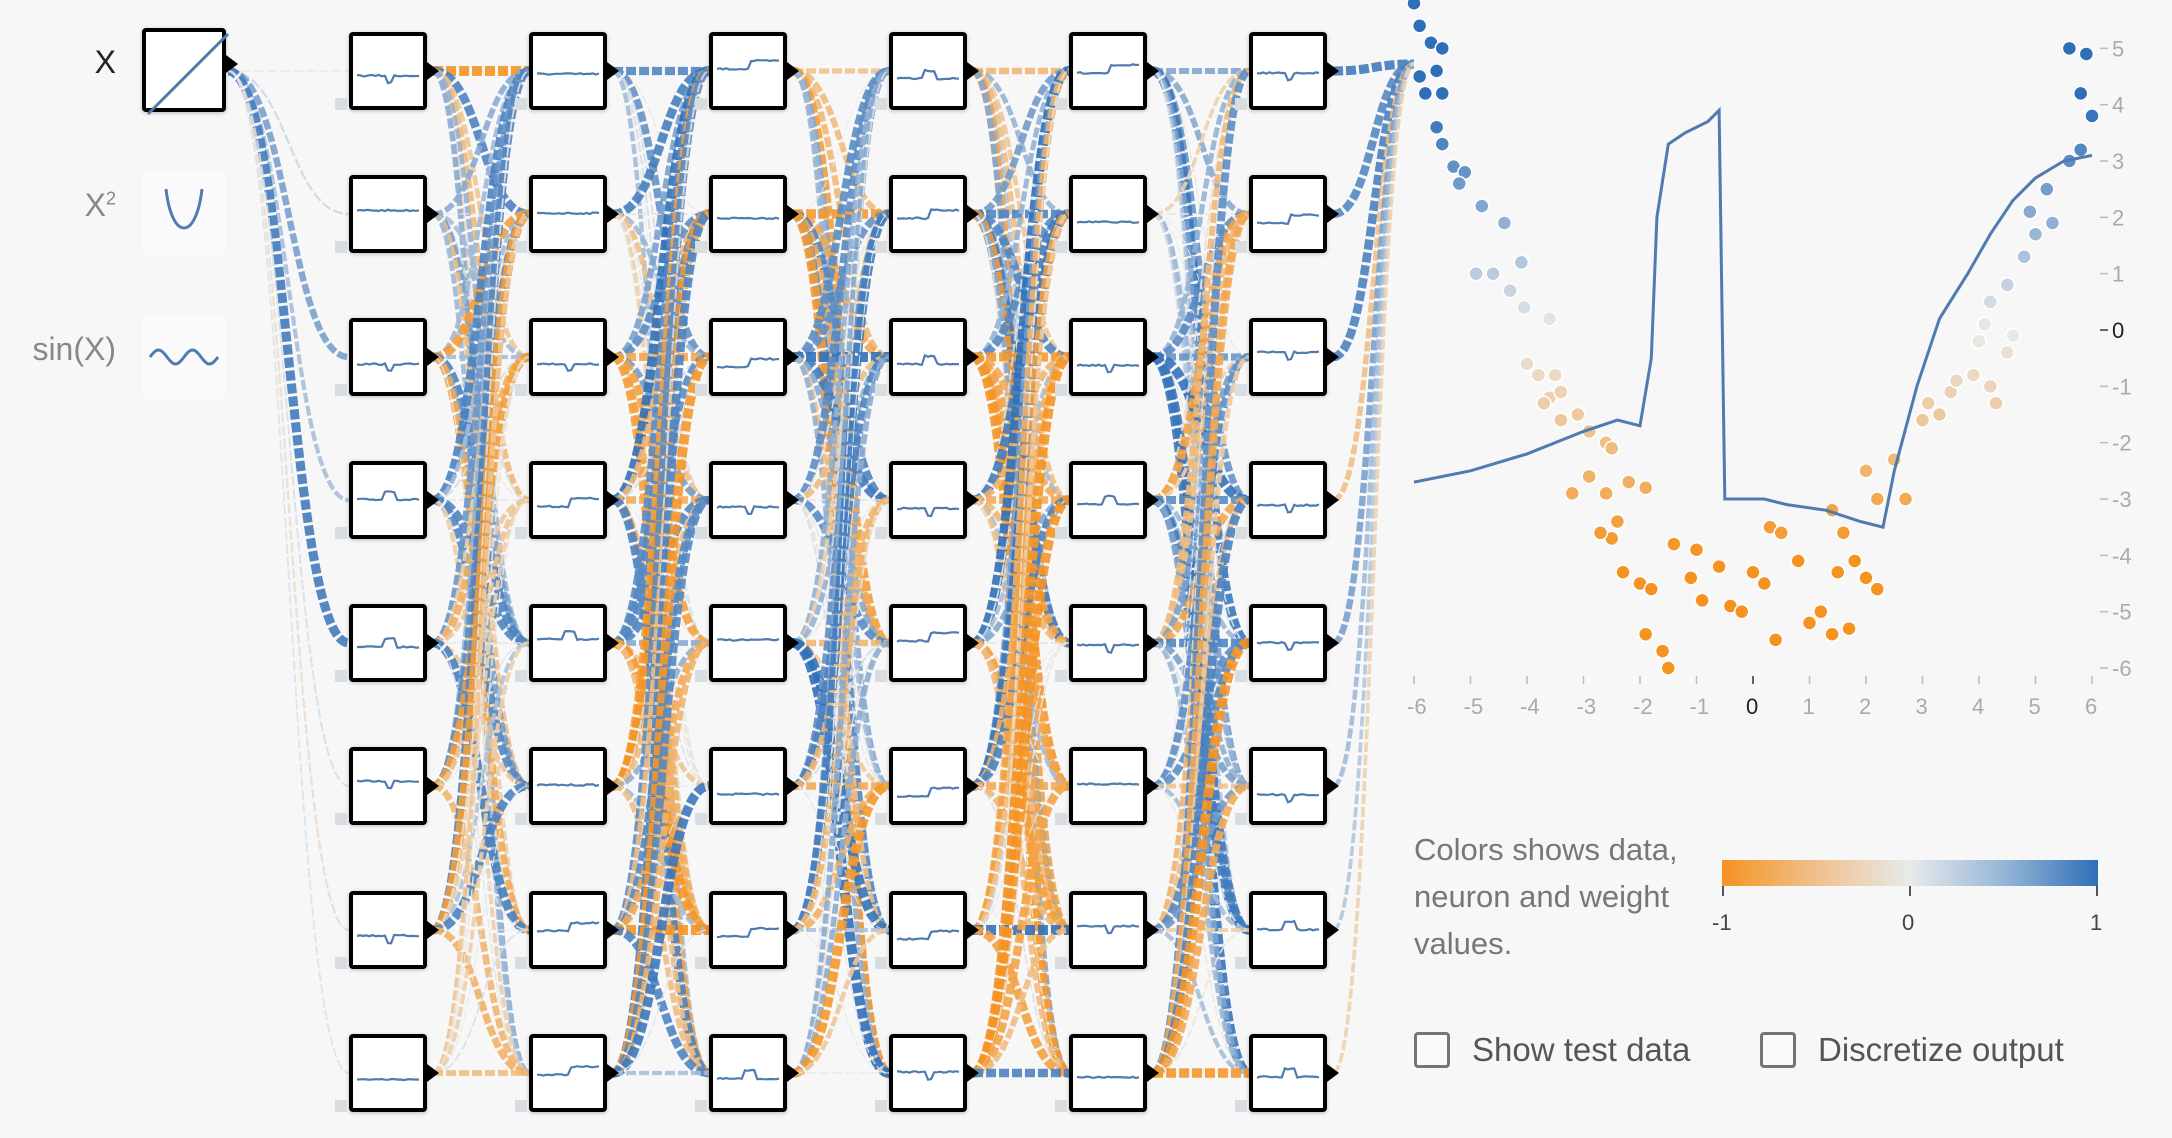  Describe the element at coordinates (928, 357) in the screenshot. I see `neuron-l4-n3` at that location.